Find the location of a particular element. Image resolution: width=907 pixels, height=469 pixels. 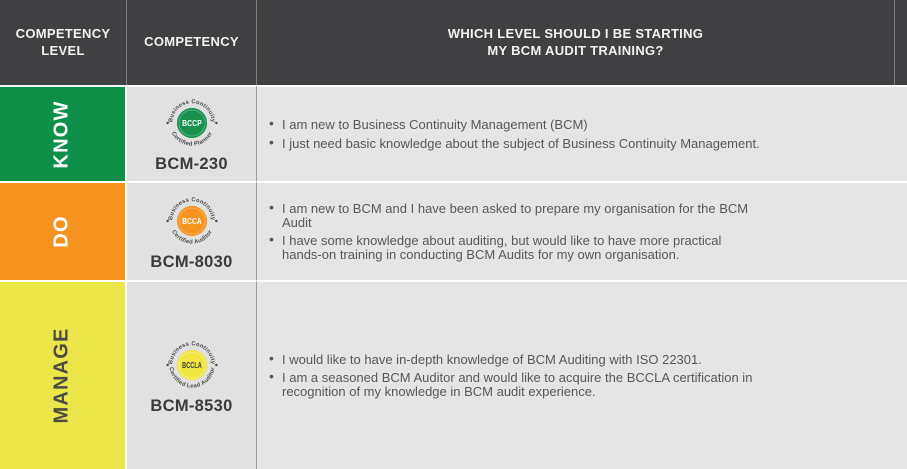

know-level-label: KNOW is located at coordinates (62, 134).